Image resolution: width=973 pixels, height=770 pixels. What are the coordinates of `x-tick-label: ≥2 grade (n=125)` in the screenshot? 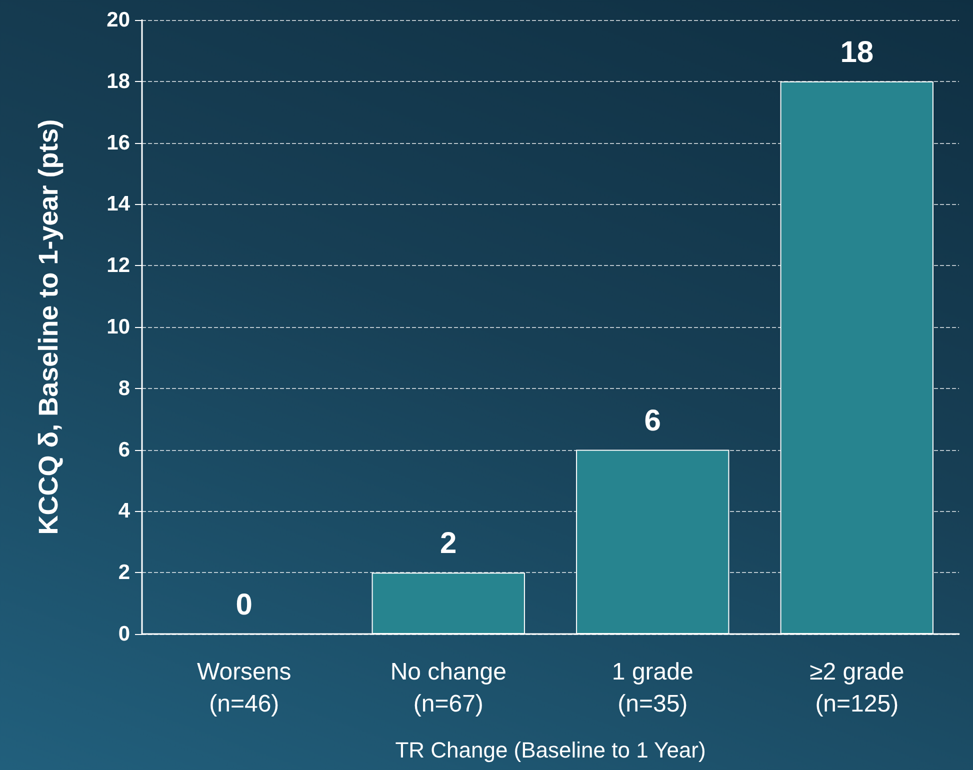 It's located at (857, 688).